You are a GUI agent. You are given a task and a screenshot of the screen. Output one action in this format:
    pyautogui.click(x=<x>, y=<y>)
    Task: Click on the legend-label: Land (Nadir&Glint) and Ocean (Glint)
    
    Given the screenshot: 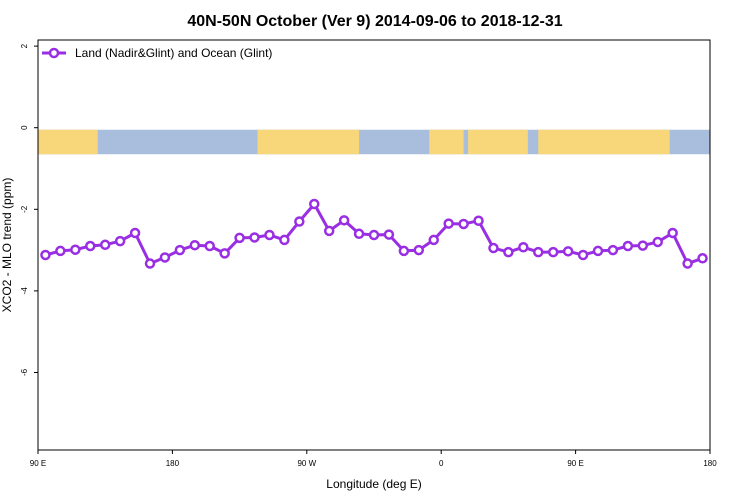 What is the action you would take?
    pyautogui.click(x=173, y=53)
    